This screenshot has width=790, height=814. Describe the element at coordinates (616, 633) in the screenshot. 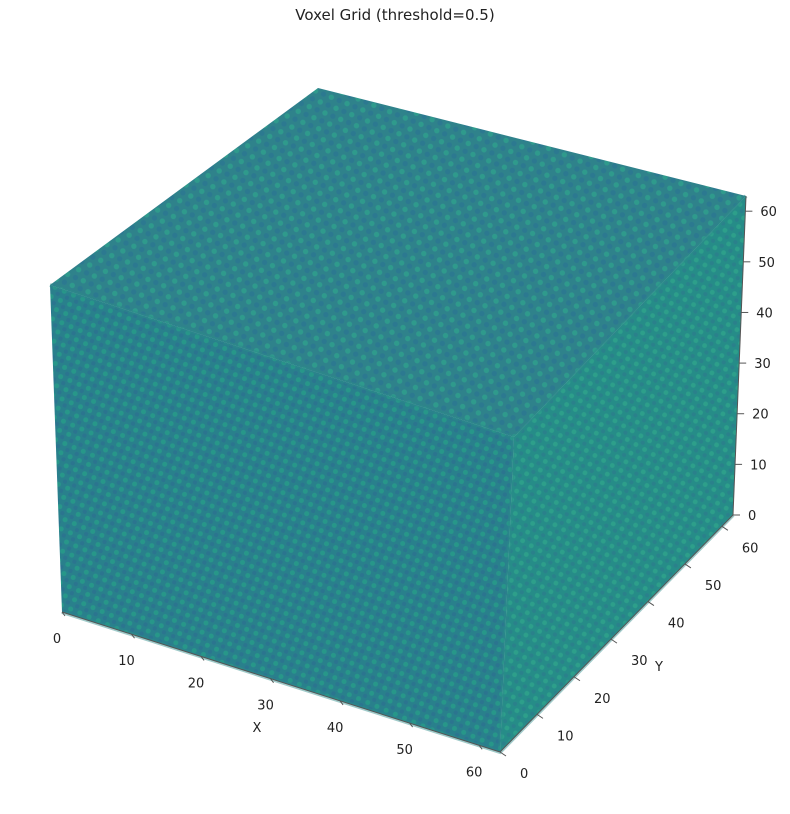

I see `y-axis-line` at that location.